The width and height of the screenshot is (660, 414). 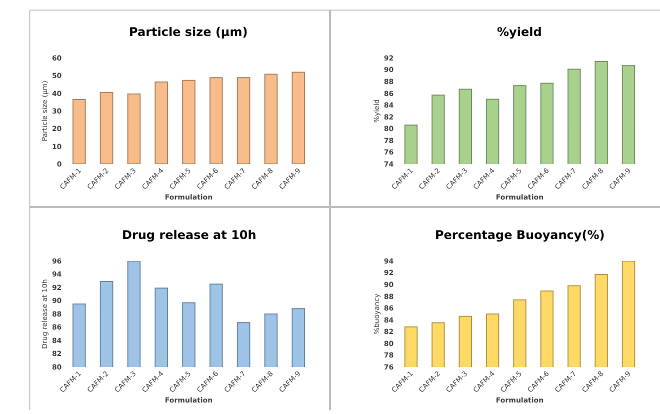 I want to click on chart-title: %yield, so click(x=519, y=32).